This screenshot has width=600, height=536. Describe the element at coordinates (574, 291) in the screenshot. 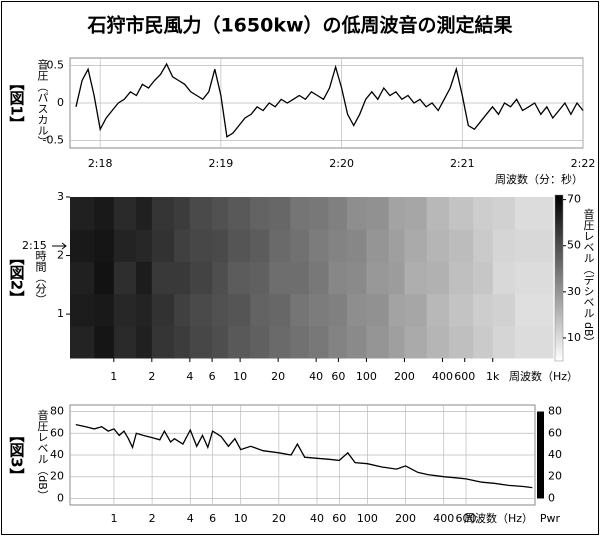

I see `colorbar-tick-label: 30` at that location.